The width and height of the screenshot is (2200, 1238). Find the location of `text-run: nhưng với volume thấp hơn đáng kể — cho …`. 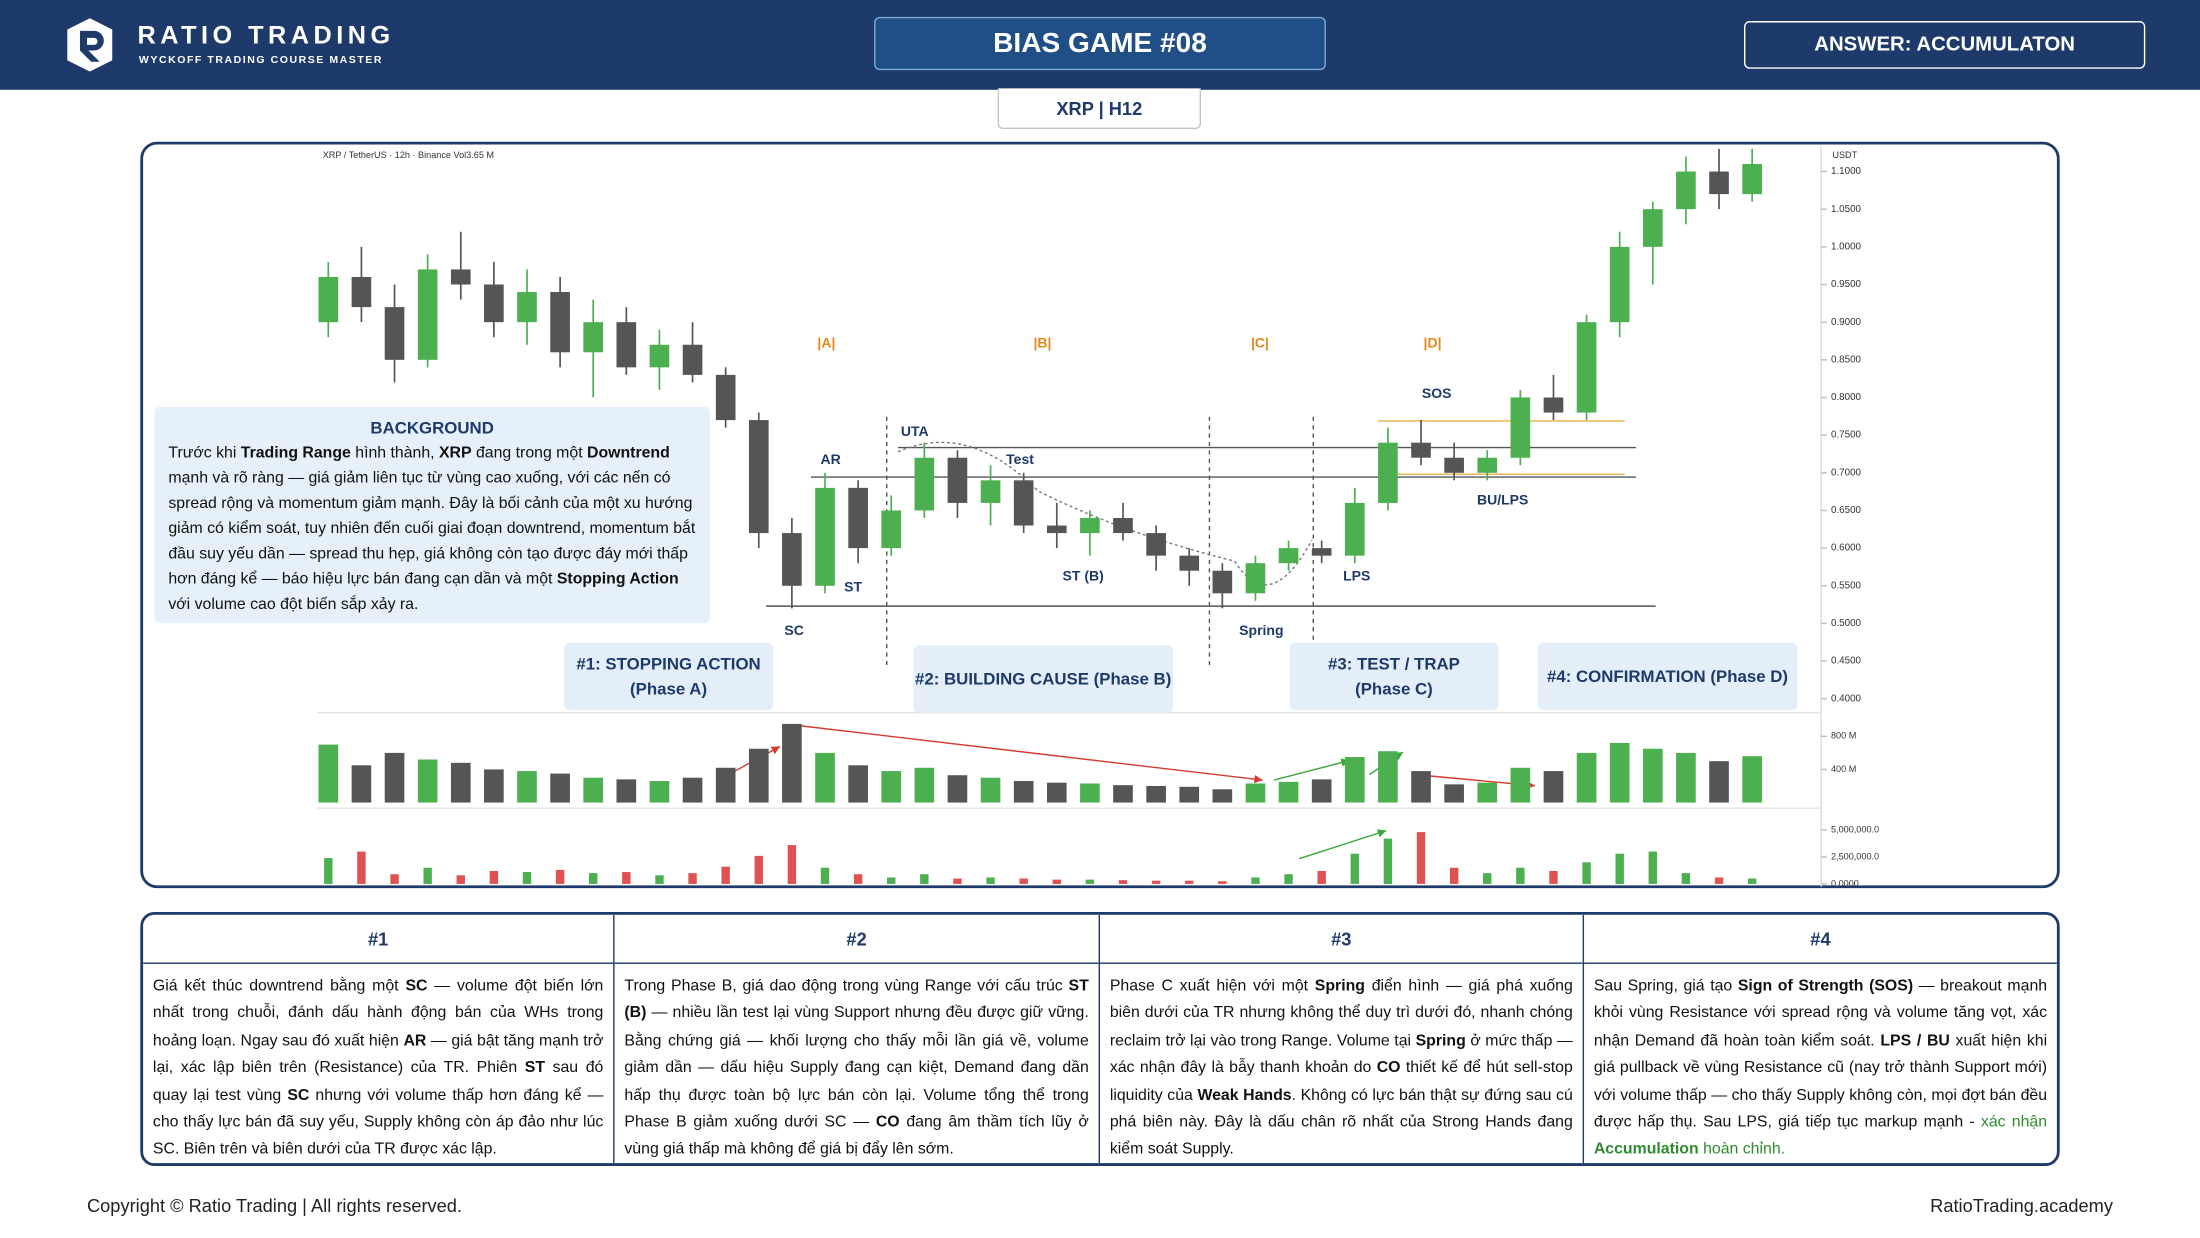

text-run: nhưng với volume thấp hơn đáng kể — cho … is located at coordinates (378, 1122).